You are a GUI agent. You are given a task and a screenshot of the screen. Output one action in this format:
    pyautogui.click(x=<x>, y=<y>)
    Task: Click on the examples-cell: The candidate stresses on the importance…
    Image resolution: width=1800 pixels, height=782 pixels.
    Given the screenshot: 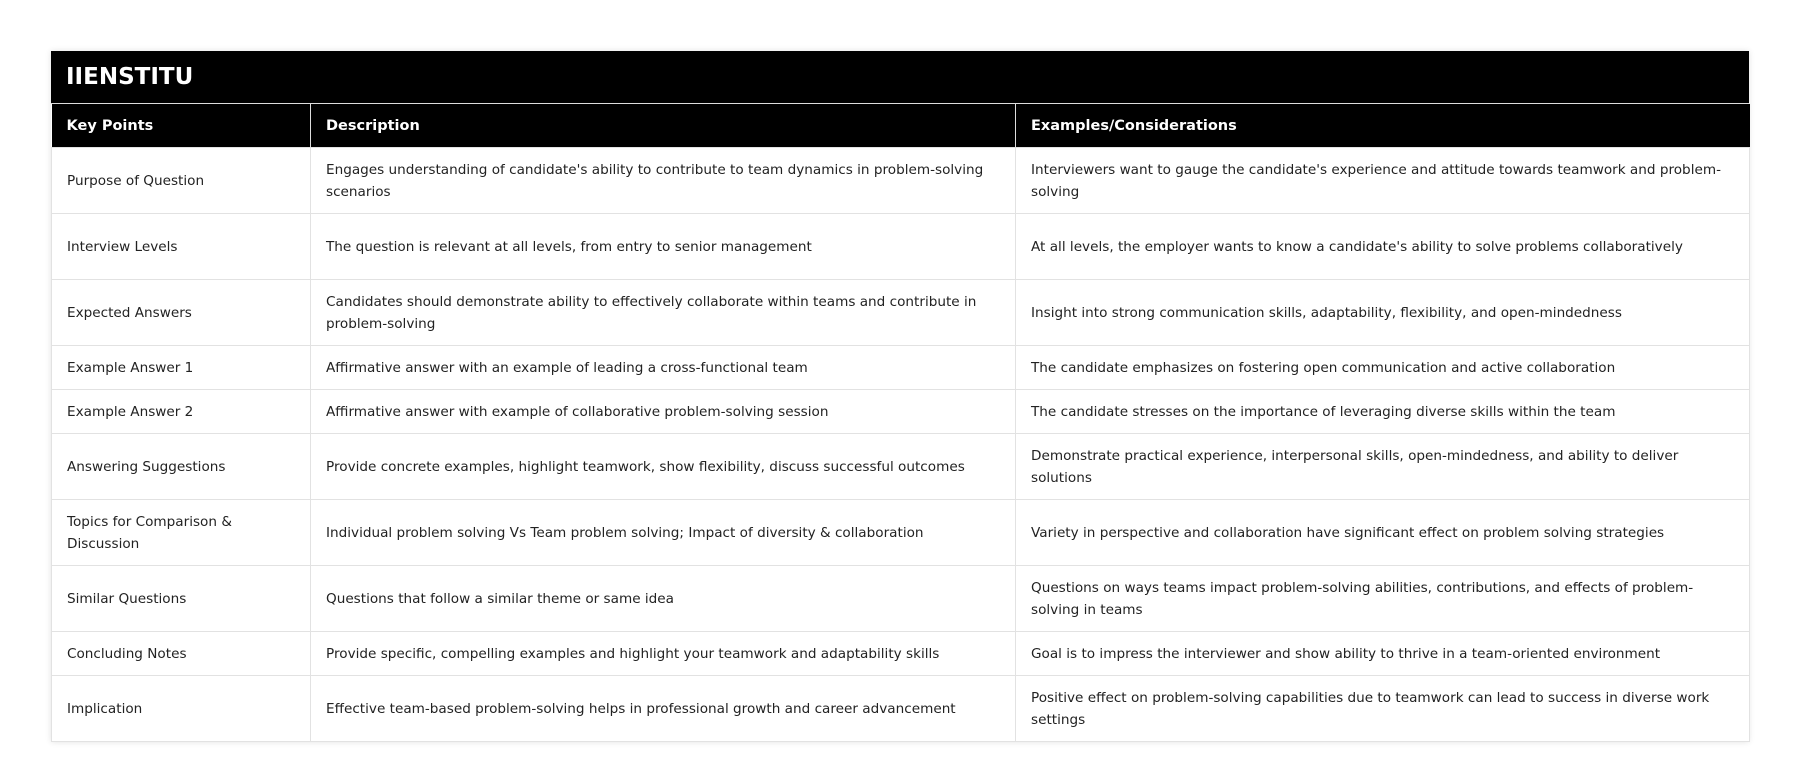 What is the action you would take?
    pyautogui.click(x=1382, y=411)
    